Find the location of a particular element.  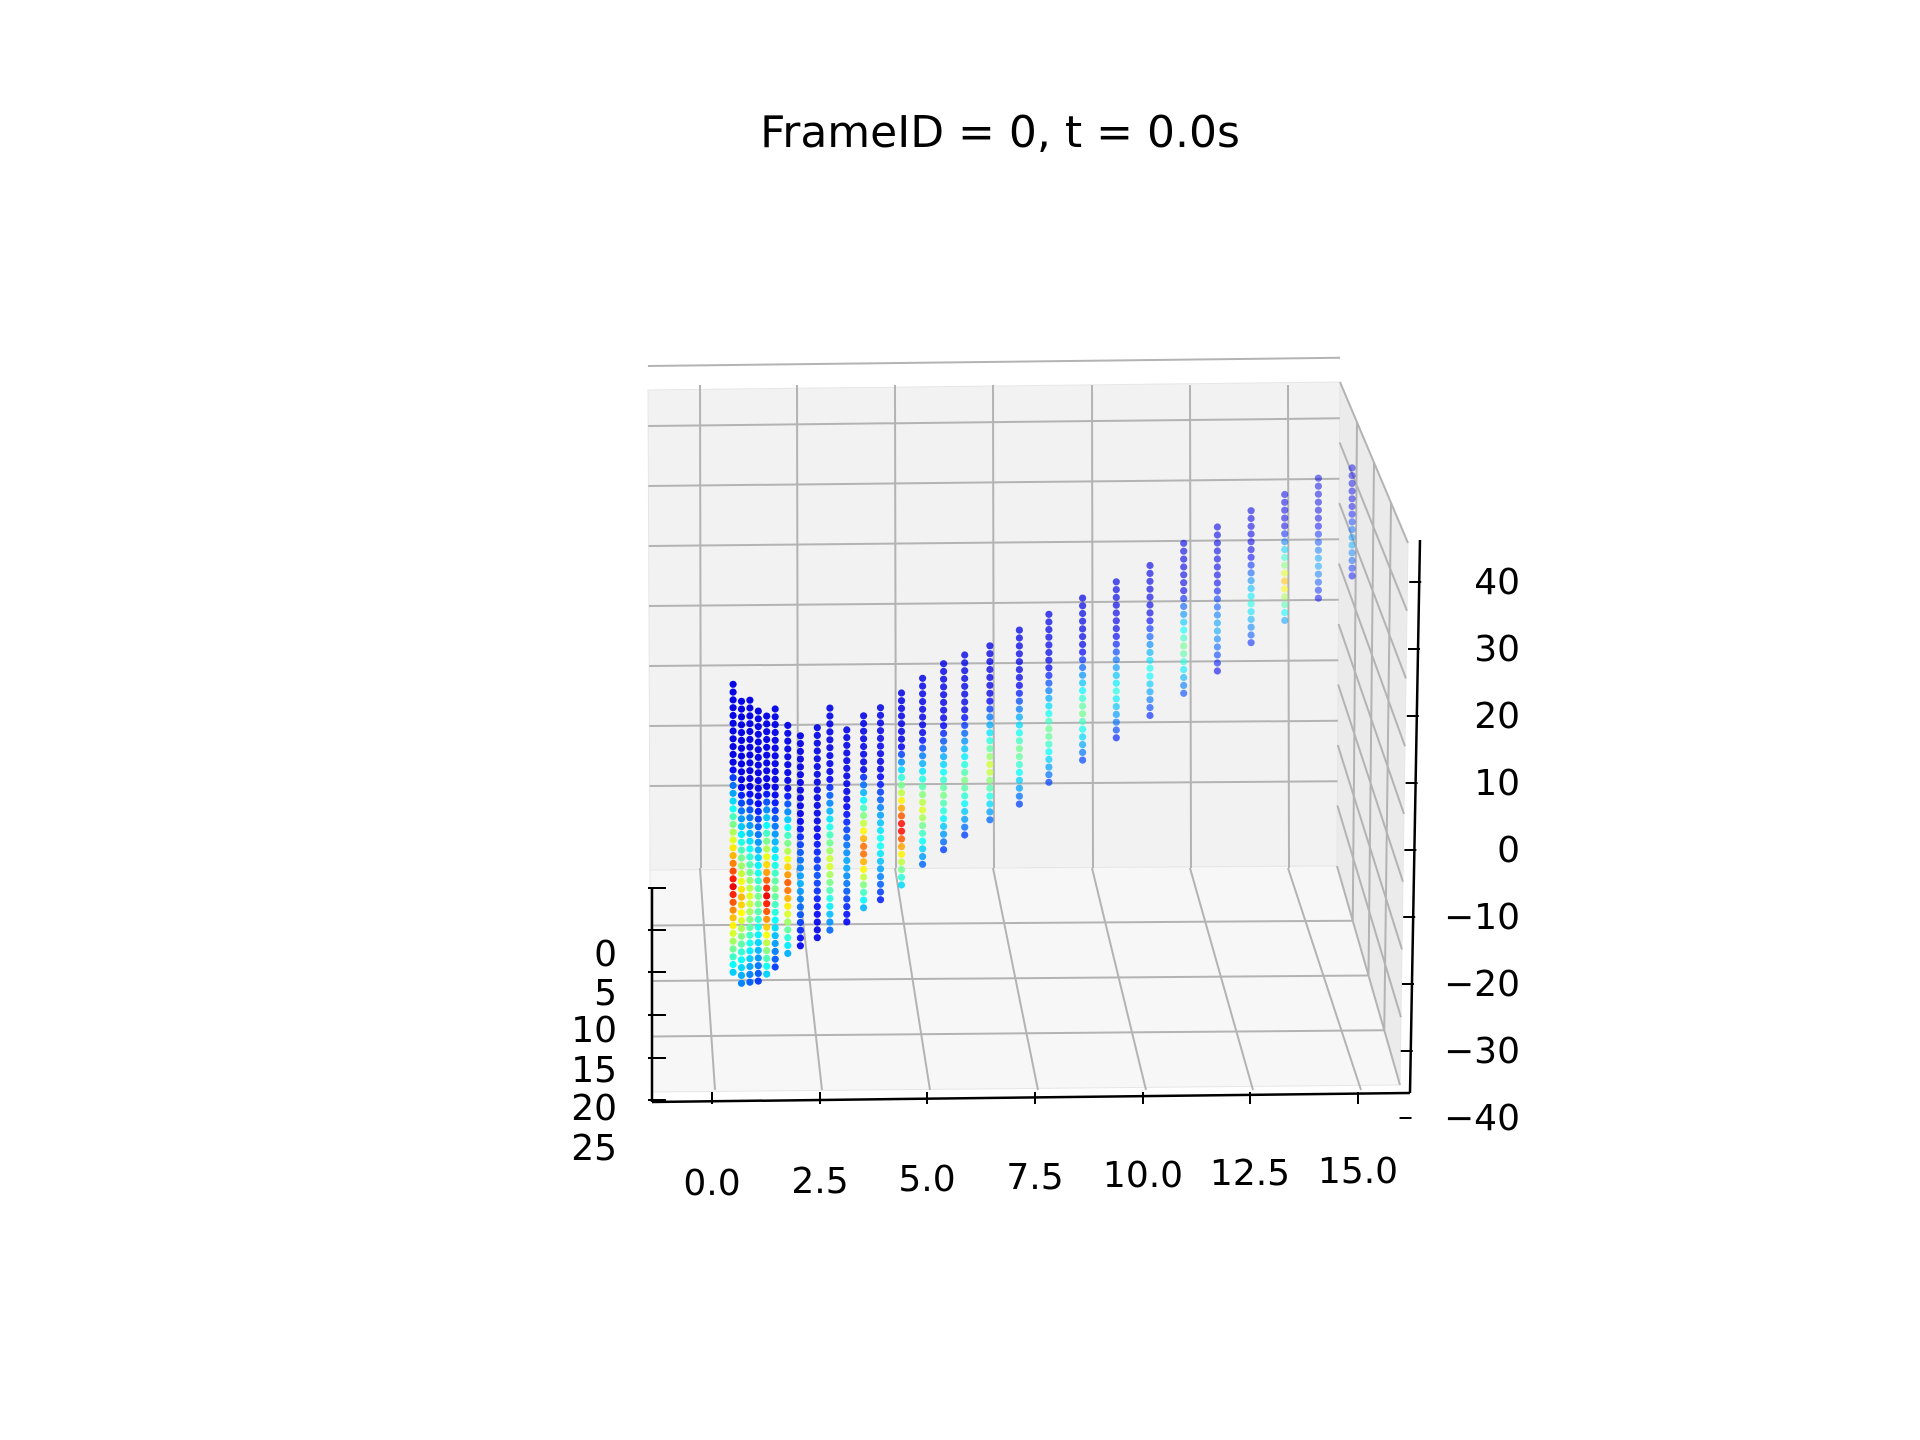

back-vgrid-line is located at coordinates (797, 626).